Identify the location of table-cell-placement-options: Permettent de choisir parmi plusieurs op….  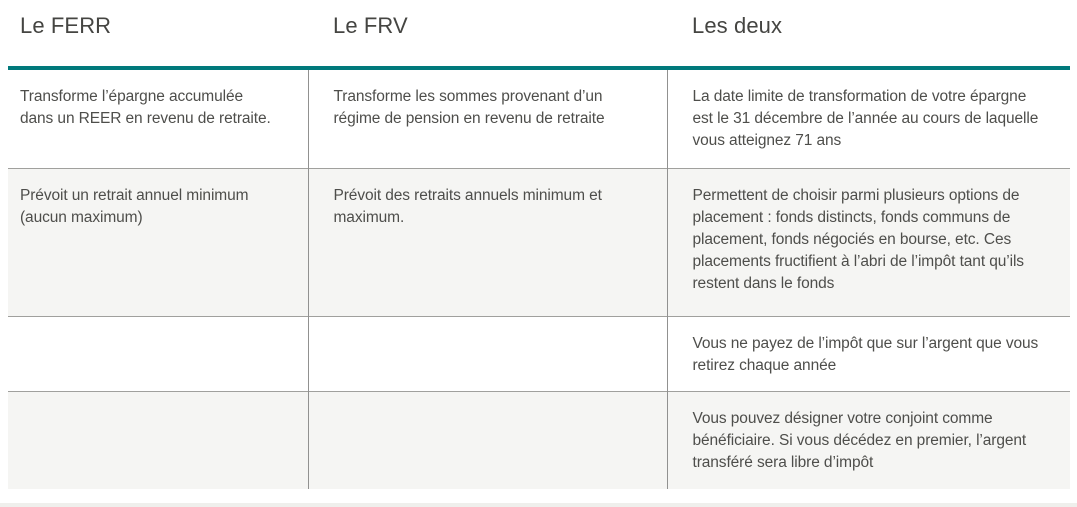
(868, 241).